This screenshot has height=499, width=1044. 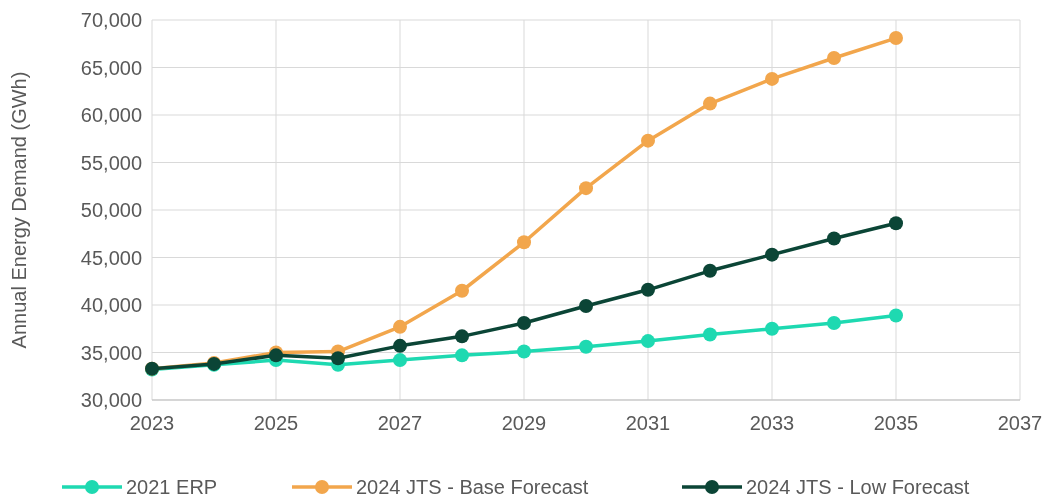 What do you see at coordinates (111, 257) in the screenshot?
I see `y-tick-label: 45,000` at bounding box center [111, 257].